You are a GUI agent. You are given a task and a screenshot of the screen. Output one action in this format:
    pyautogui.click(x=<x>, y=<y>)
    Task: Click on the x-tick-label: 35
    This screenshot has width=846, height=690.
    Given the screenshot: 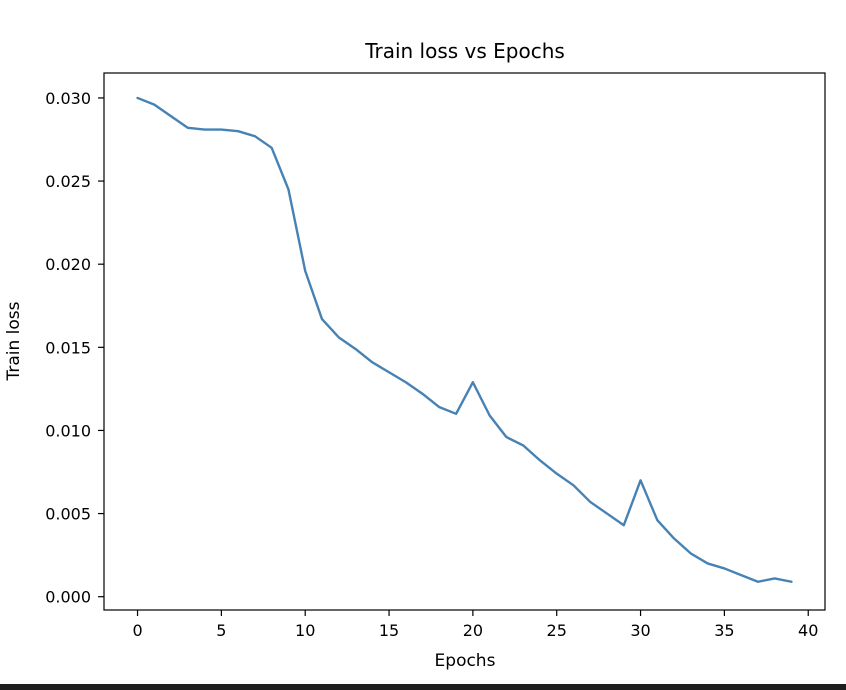 What is the action you would take?
    pyautogui.click(x=724, y=630)
    